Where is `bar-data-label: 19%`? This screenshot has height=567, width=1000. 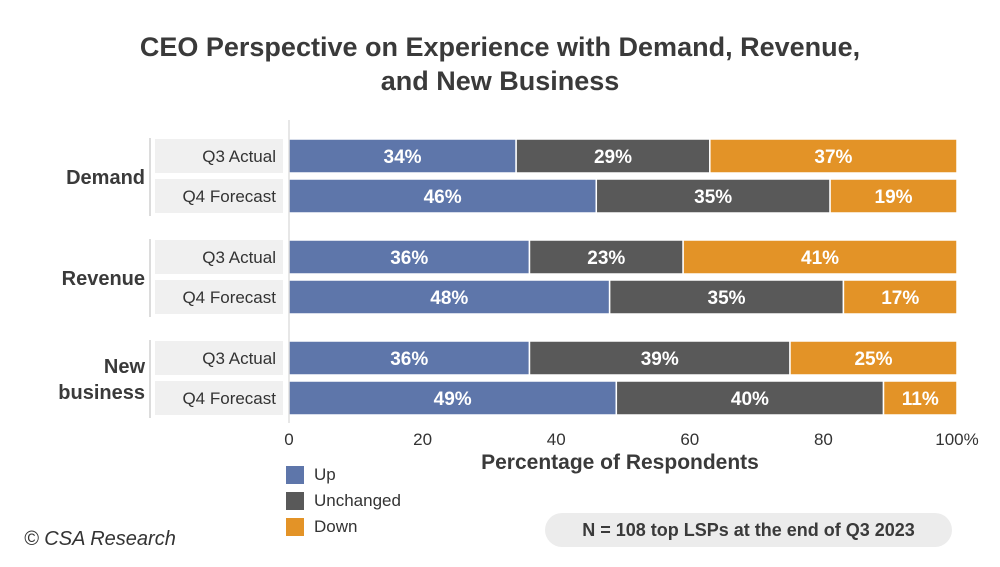 bar-data-label: 19% is located at coordinates (894, 197).